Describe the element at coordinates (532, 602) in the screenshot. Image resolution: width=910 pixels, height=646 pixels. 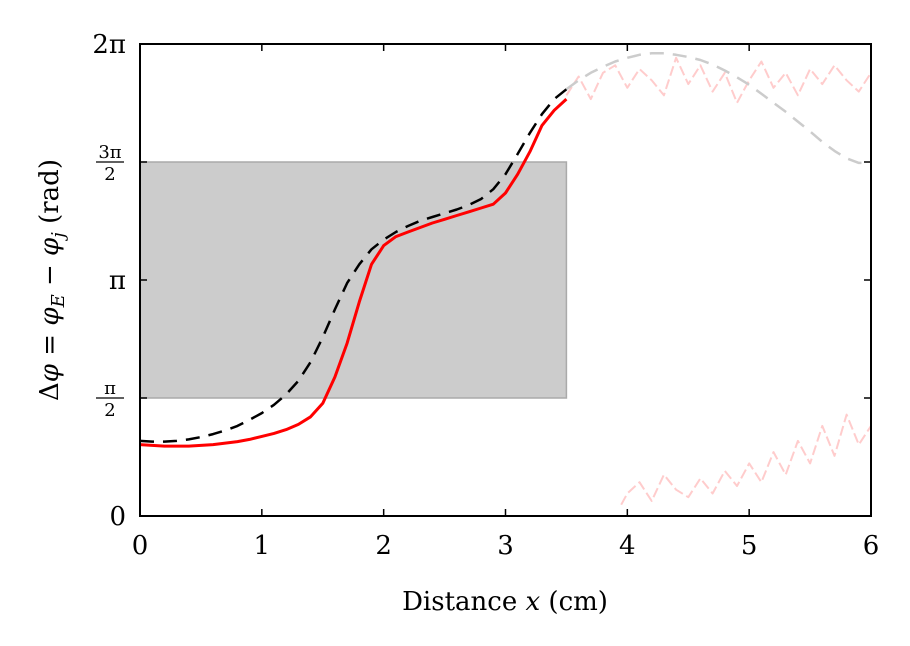
I see `x-axis-label-part: x` at that location.